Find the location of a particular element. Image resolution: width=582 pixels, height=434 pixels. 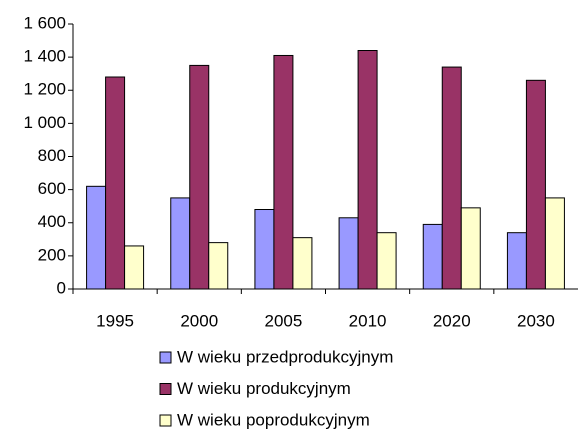

x-tick-label: 2005 is located at coordinates (284, 320).